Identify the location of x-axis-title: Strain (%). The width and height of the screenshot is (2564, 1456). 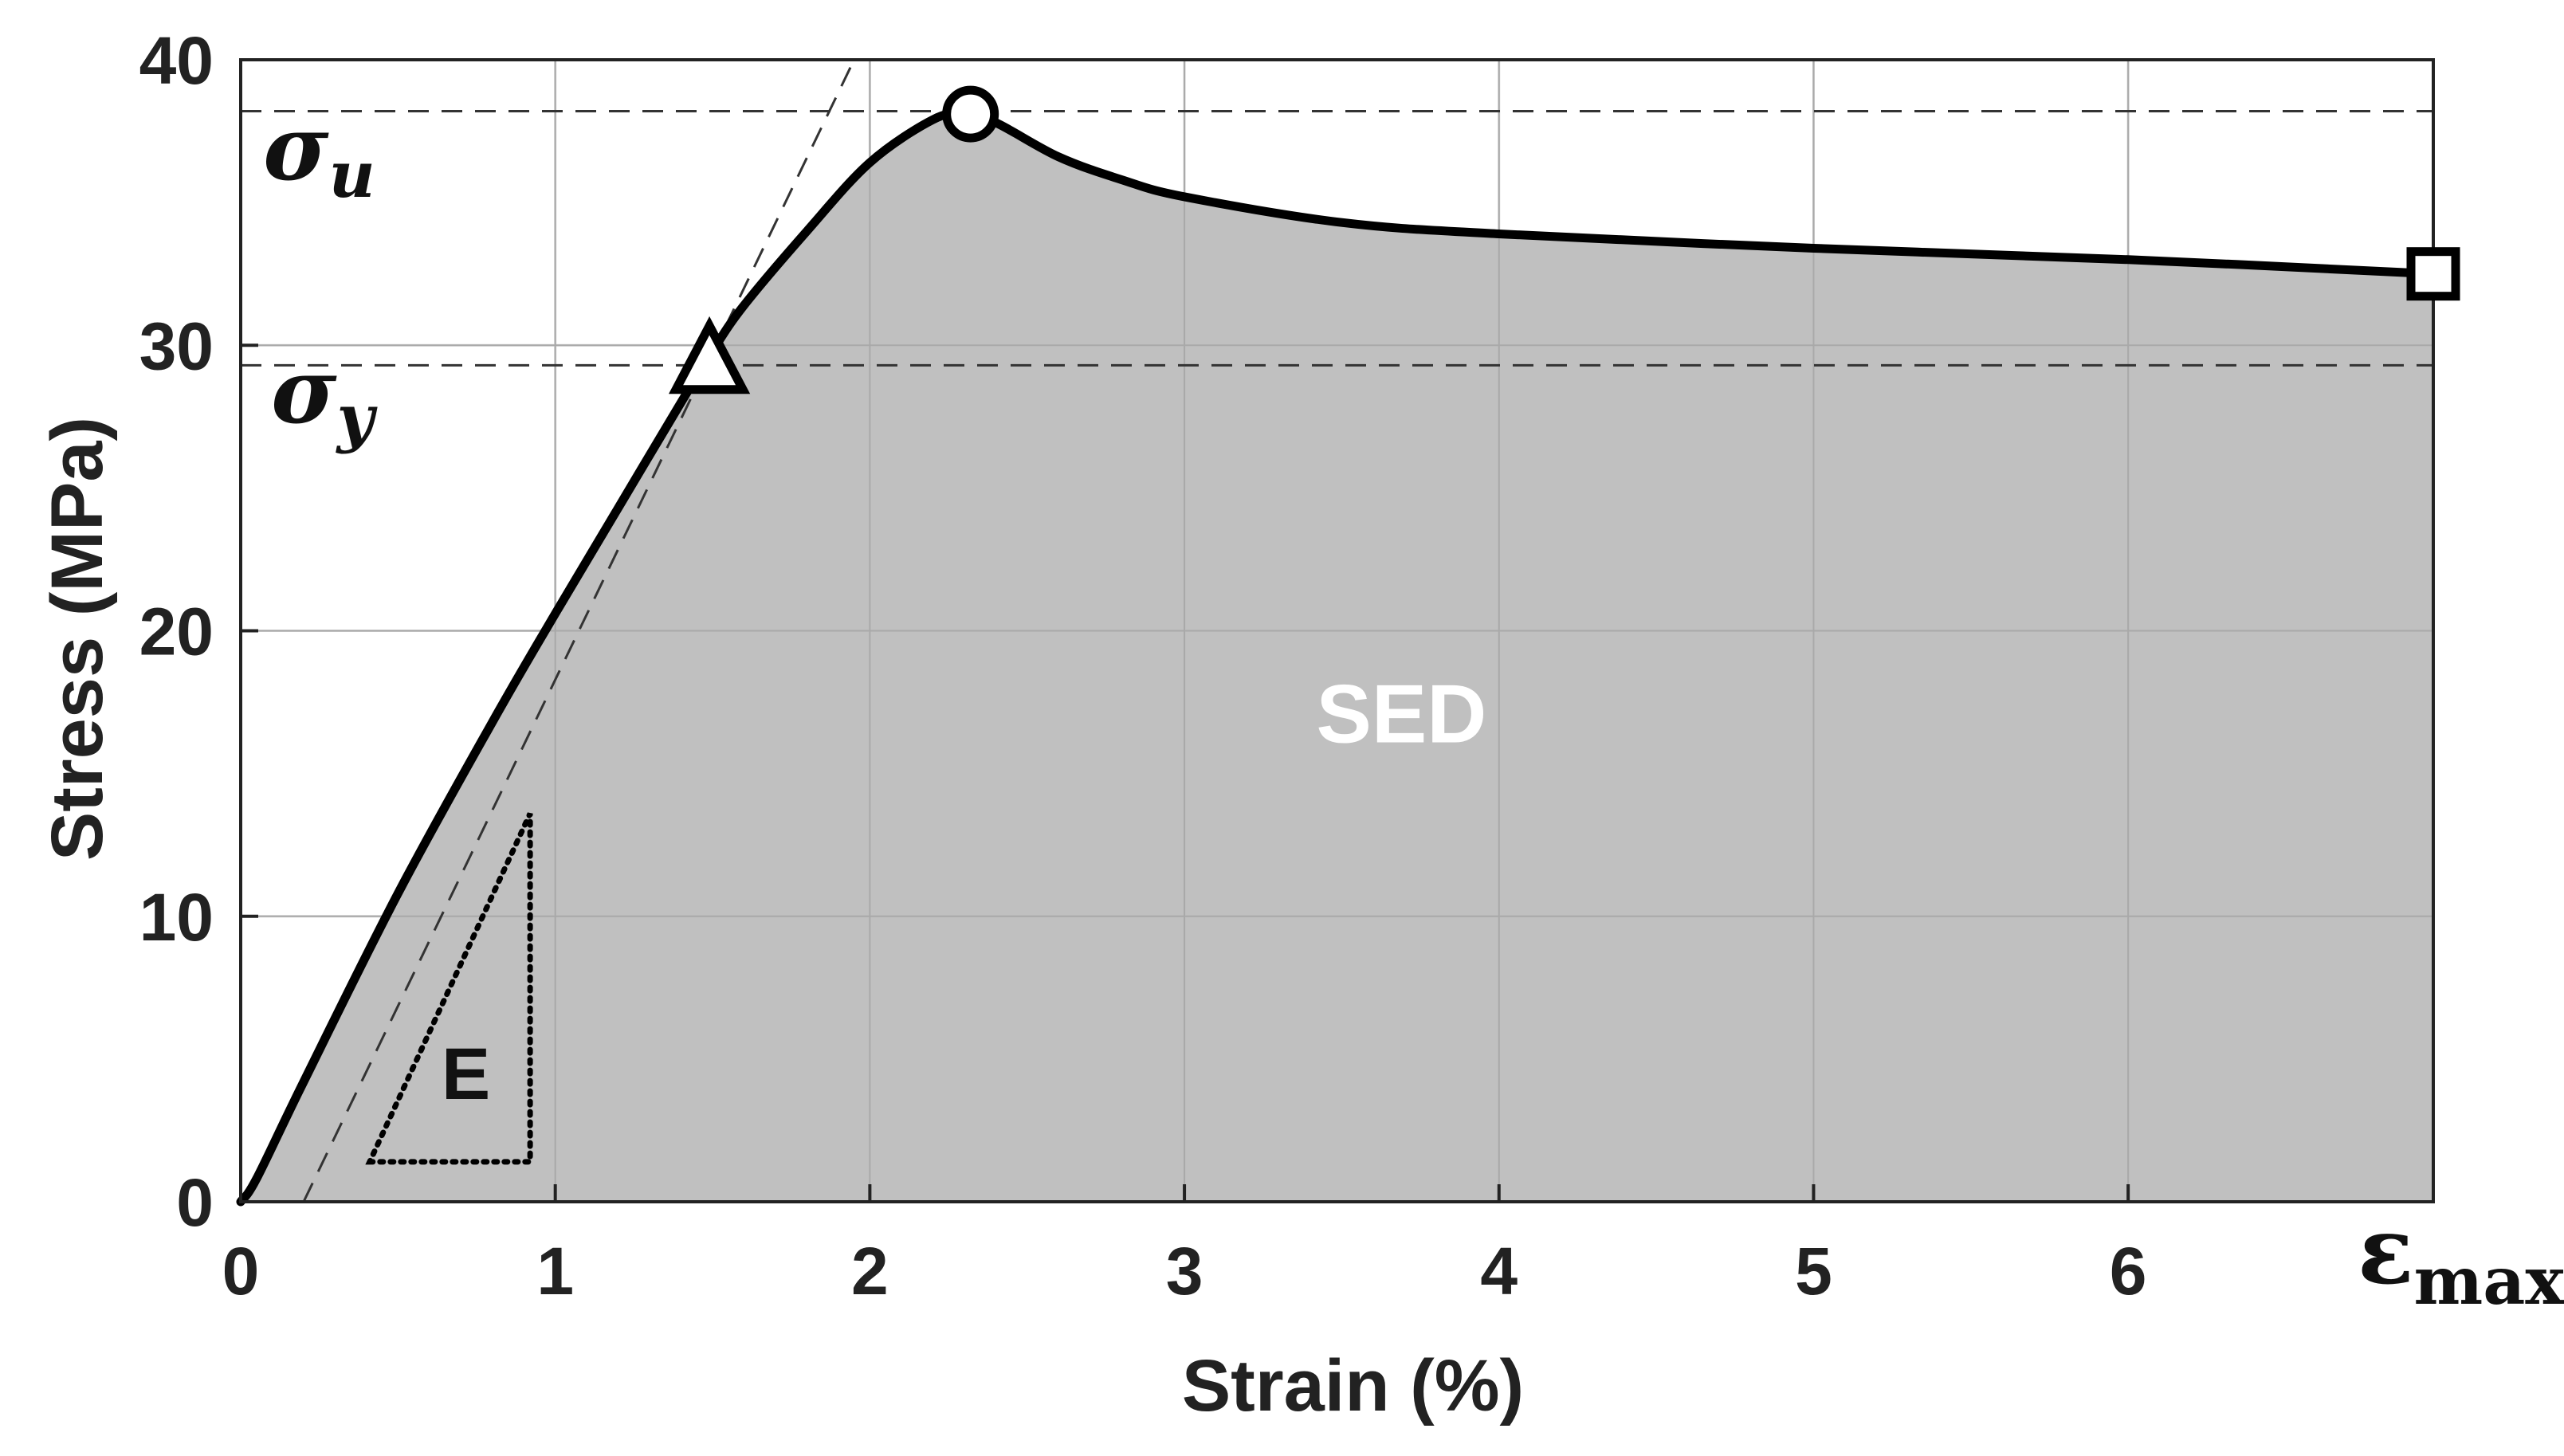
(1353, 1386).